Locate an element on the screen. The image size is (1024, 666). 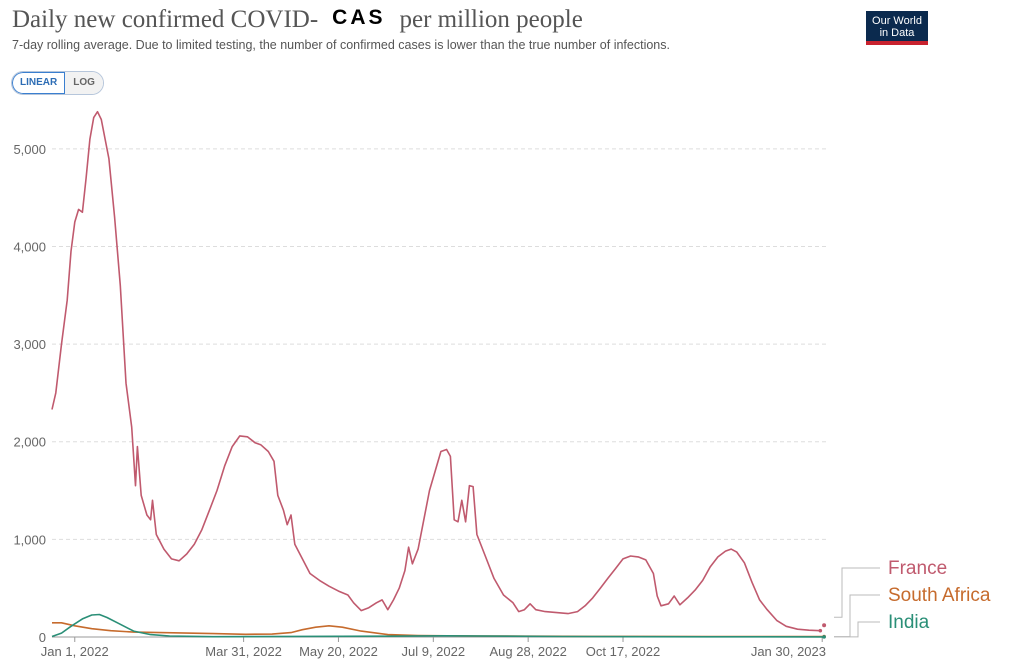
legend-label-india: India is located at coordinates (909, 622).